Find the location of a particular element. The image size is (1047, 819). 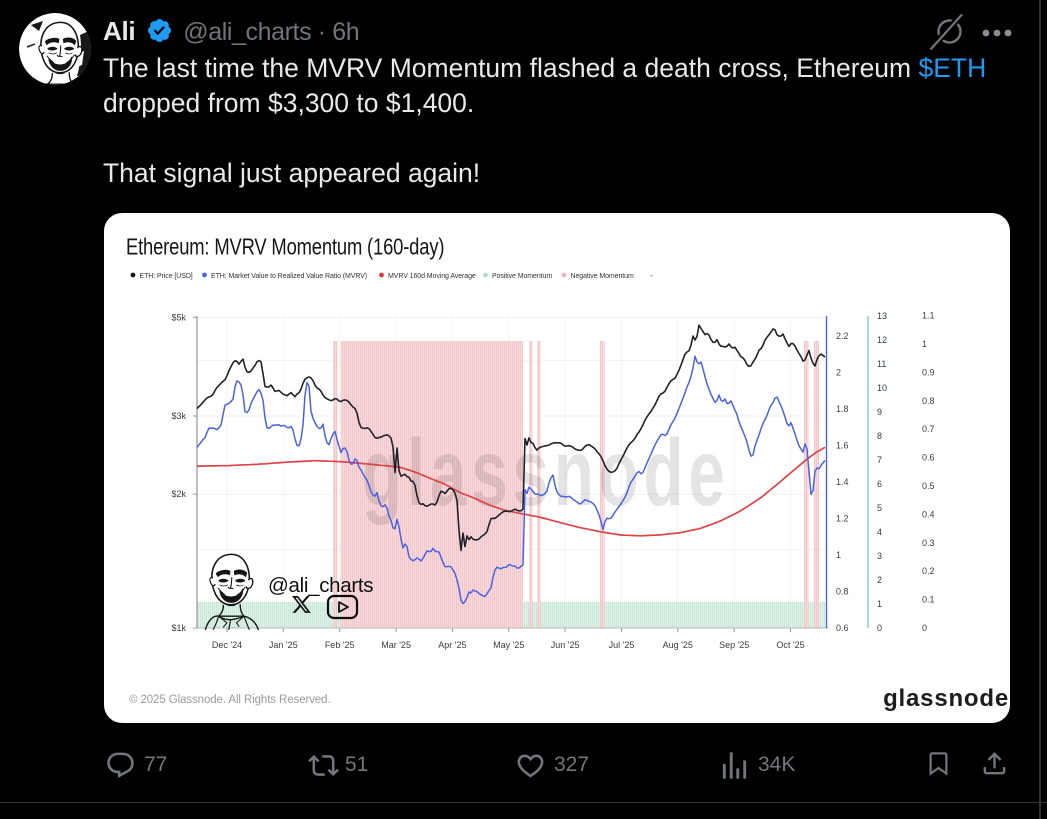

svg-text: 13 is located at coordinates (882, 316).